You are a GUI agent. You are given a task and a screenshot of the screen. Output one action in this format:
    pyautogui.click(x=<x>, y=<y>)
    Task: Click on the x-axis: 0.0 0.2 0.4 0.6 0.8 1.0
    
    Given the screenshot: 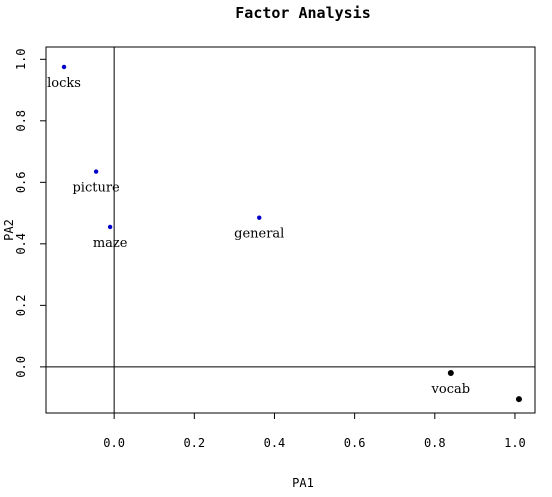 What is the action you would take?
    pyautogui.click(x=314, y=431)
    